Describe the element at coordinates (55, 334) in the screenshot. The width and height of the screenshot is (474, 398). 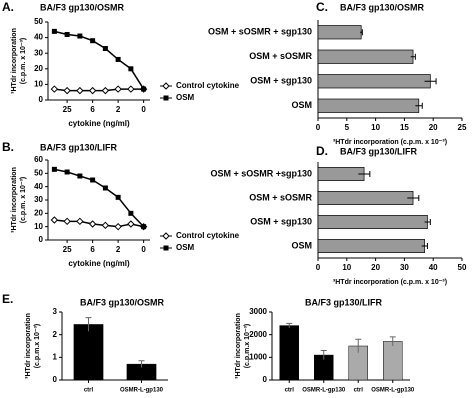
I see `y-tick-label: 2` at that location.